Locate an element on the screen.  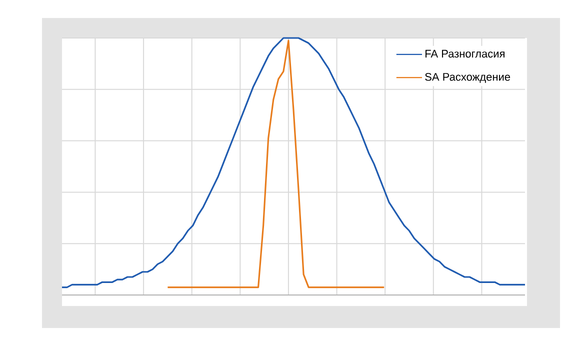
legend-label: FA Разногласия is located at coordinates (465, 54).